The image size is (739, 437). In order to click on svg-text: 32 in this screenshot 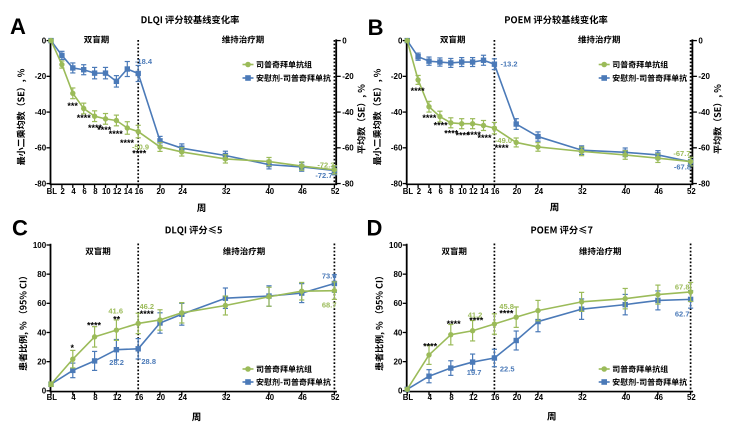, I will do `click(226, 397)`.